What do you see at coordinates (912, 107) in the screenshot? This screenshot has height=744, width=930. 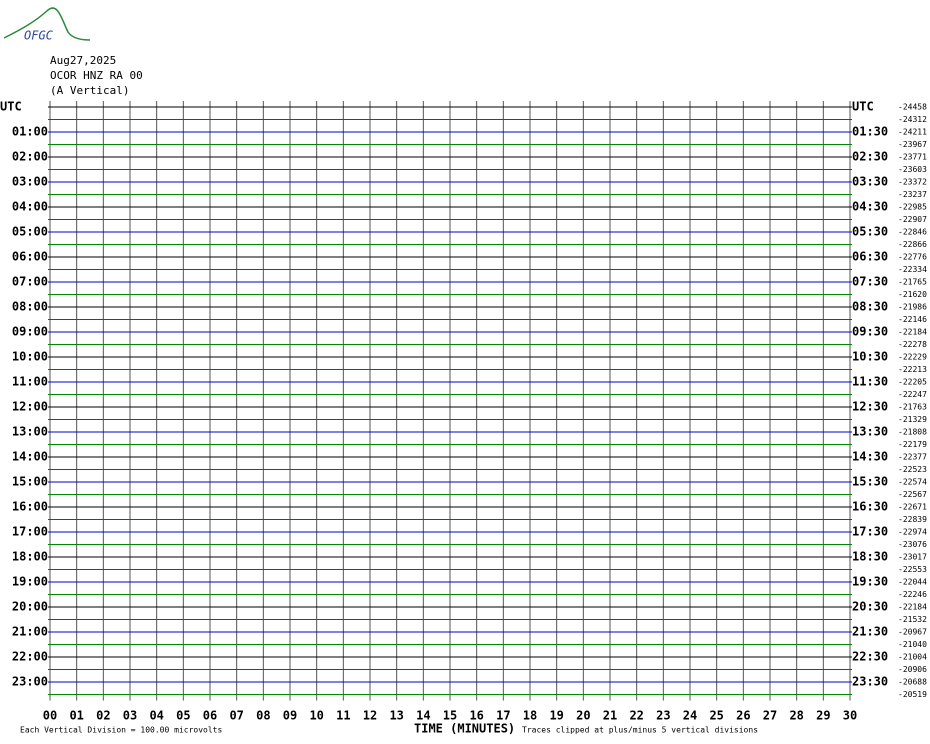 I see `right-value: -24458` at bounding box center [912, 107].